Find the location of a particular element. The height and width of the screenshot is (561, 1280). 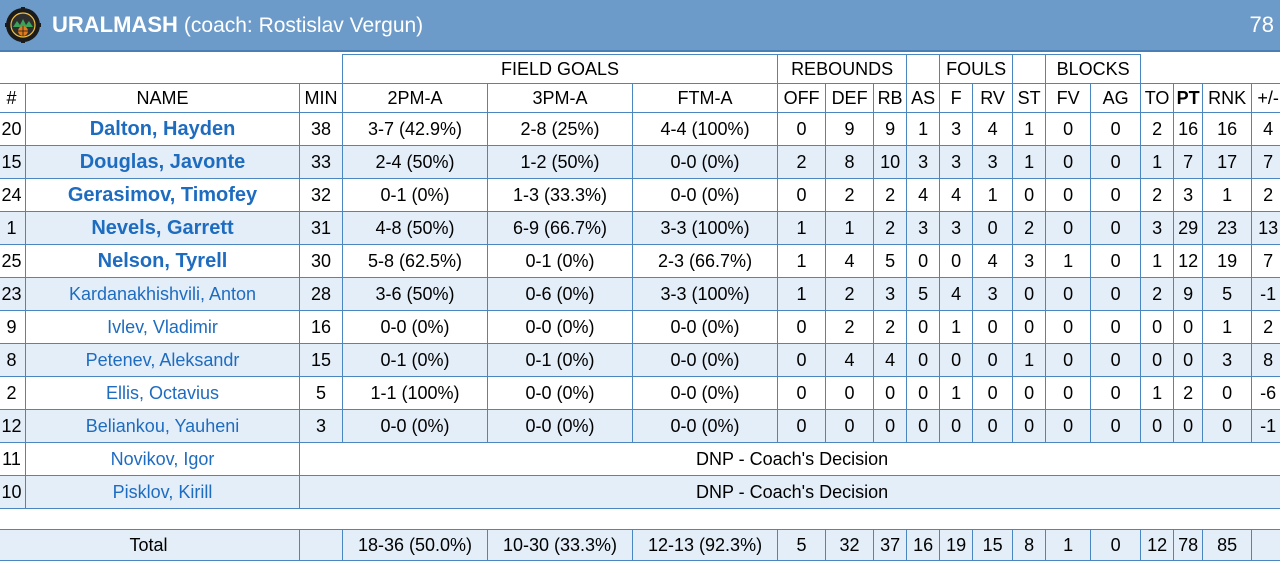

stat-pm: -6 is located at coordinates (1266, 393).